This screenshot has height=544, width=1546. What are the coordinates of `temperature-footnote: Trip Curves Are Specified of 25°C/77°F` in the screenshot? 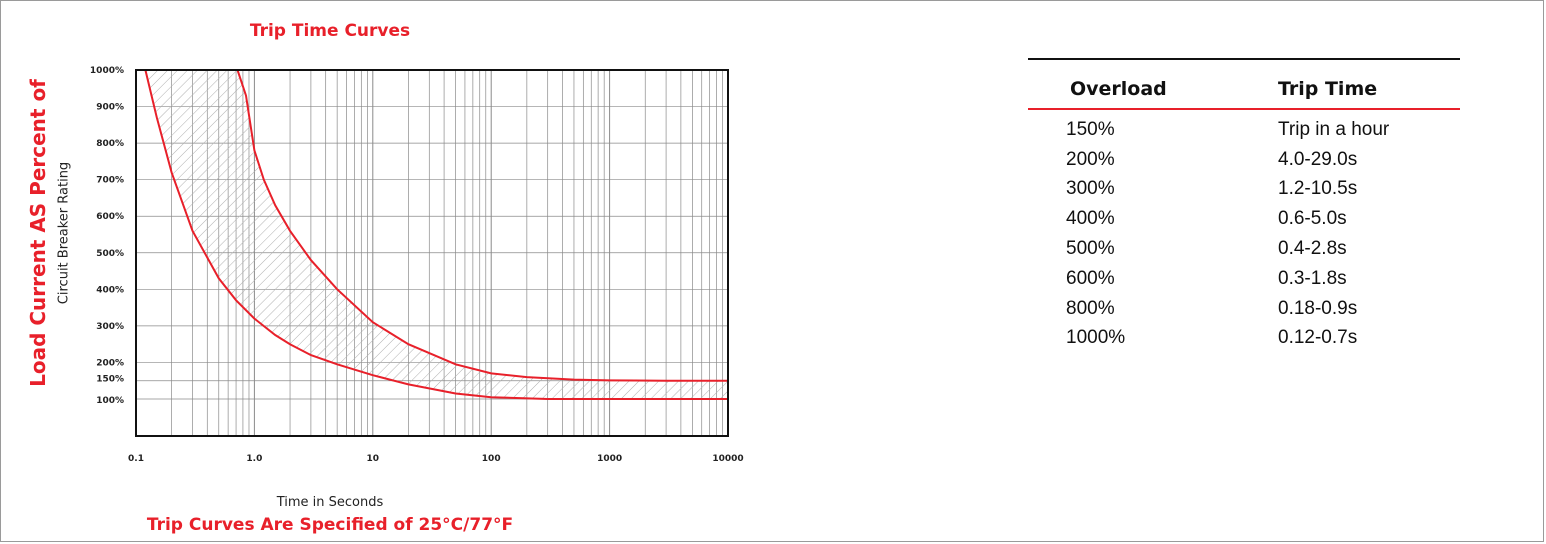 It's located at (330, 525).